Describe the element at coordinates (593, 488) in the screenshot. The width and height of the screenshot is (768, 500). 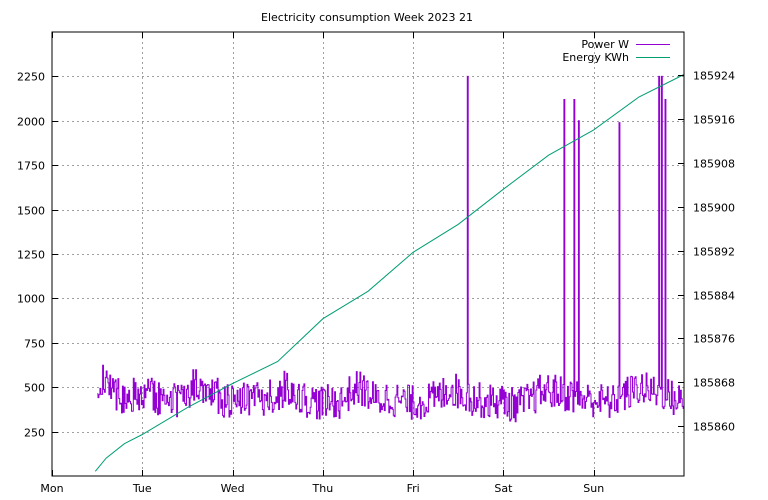
I see `x-tick-label: Sun` at that location.